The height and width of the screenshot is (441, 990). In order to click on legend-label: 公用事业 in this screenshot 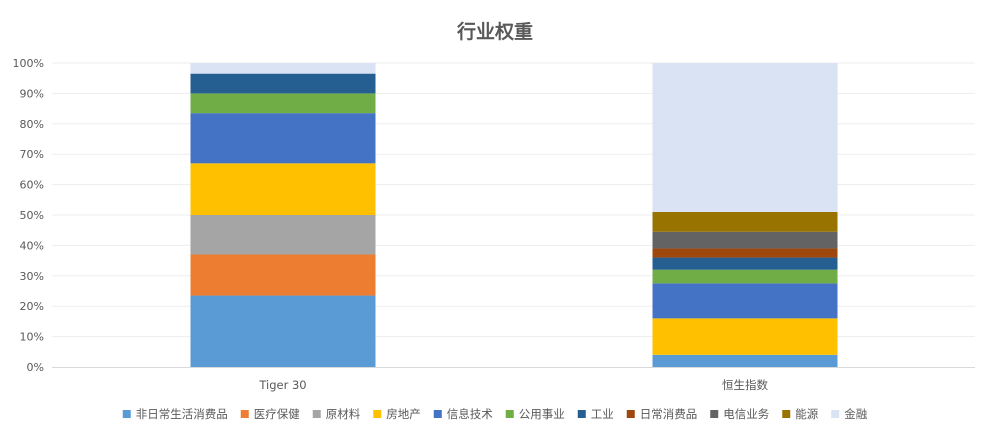, I will do `click(542, 414)`.